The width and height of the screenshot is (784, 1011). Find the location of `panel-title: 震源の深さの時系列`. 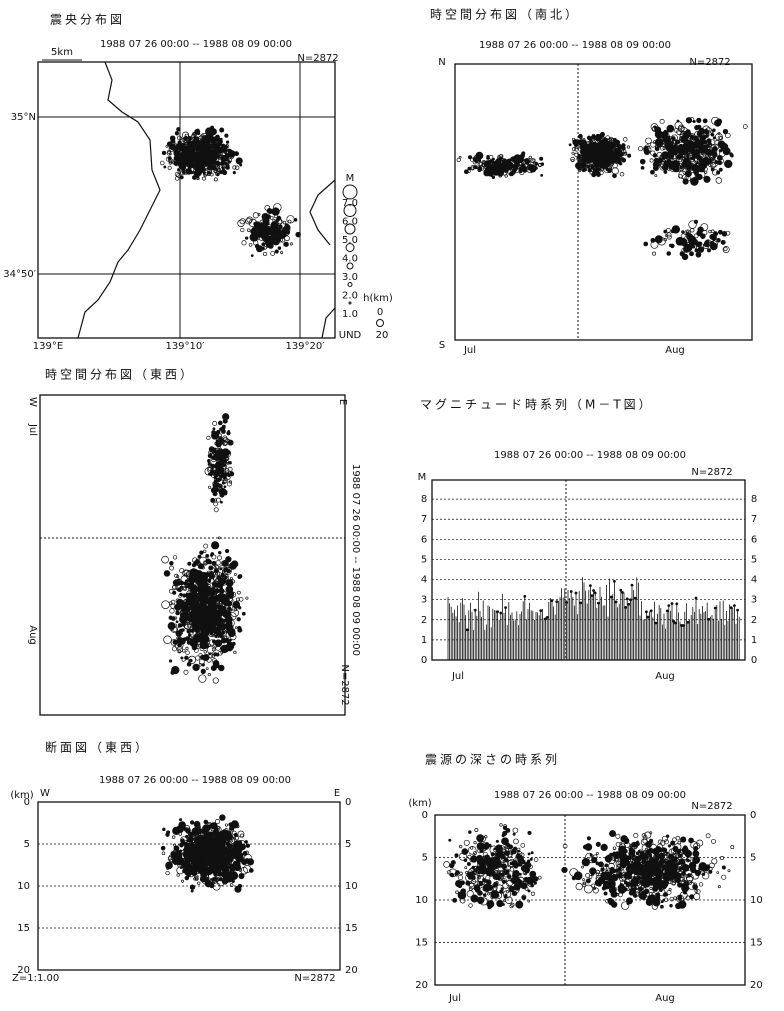

panel-title: 震源の深さの時系列 is located at coordinates (492, 760).